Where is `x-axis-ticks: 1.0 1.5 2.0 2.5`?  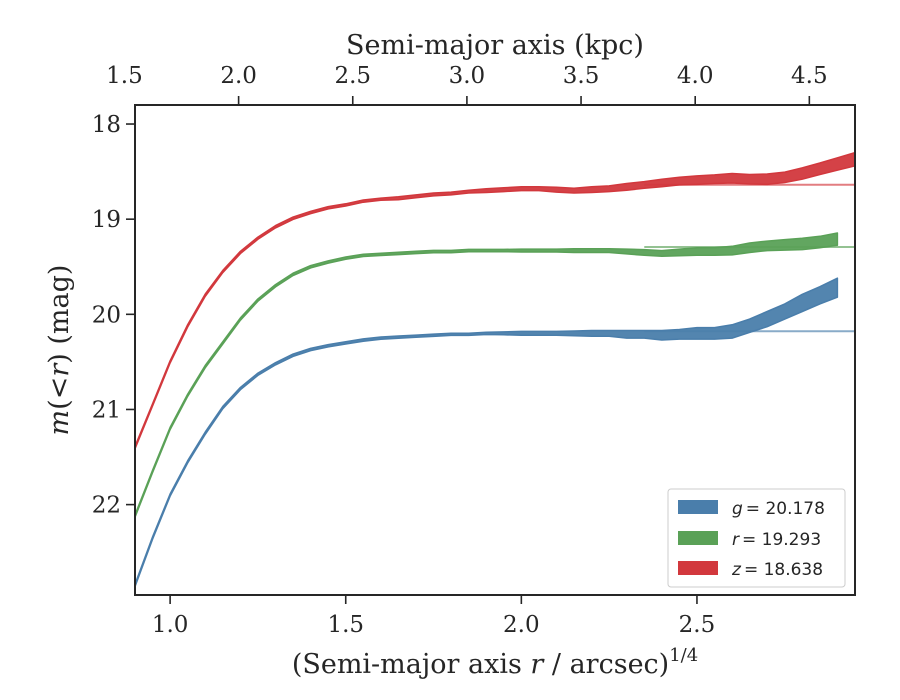
x-axis-ticks: 1.0 1.5 2.0 2.5 is located at coordinates (433, 616).